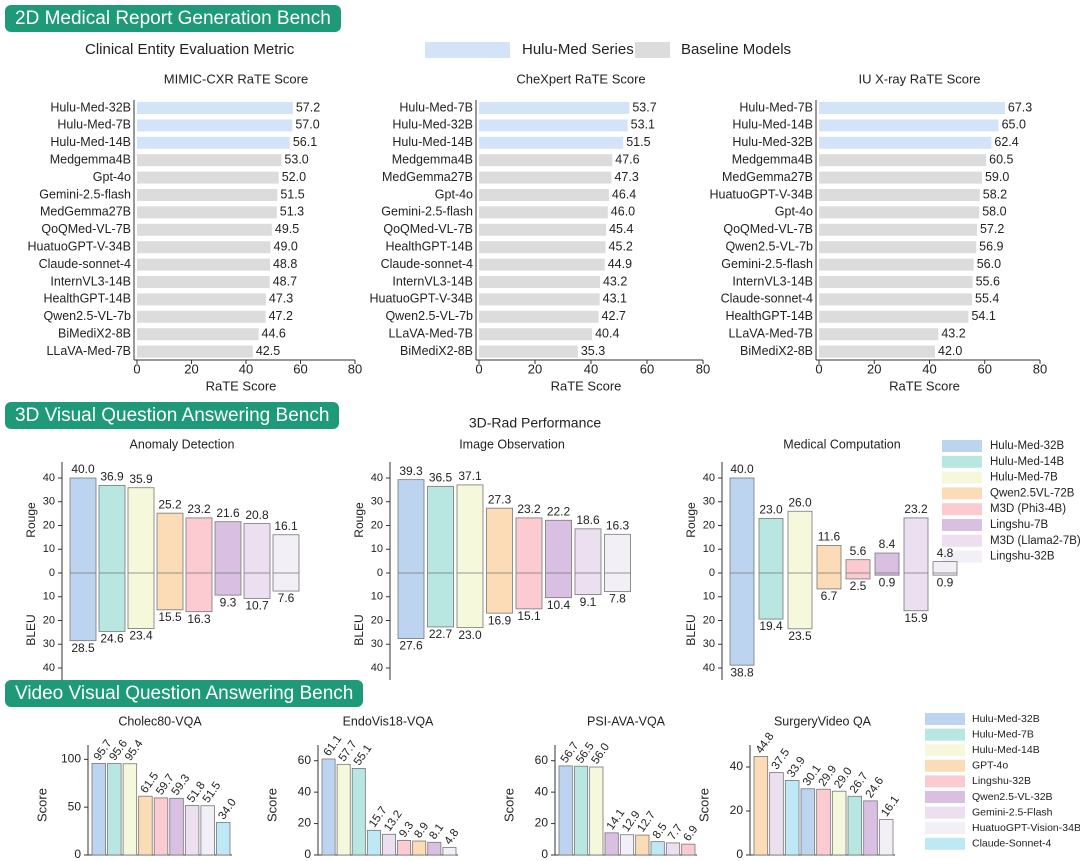  What do you see at coordinates (990, 766) in the screenshot?
I see `legend-label: GPT-4o` at bounding box center [990, 766].